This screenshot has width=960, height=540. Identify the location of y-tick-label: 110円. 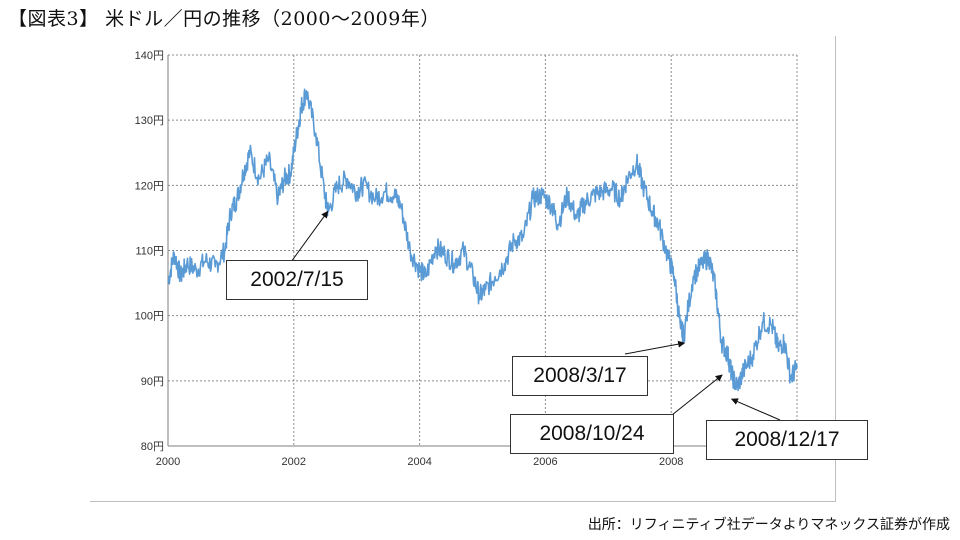
(149, 252).